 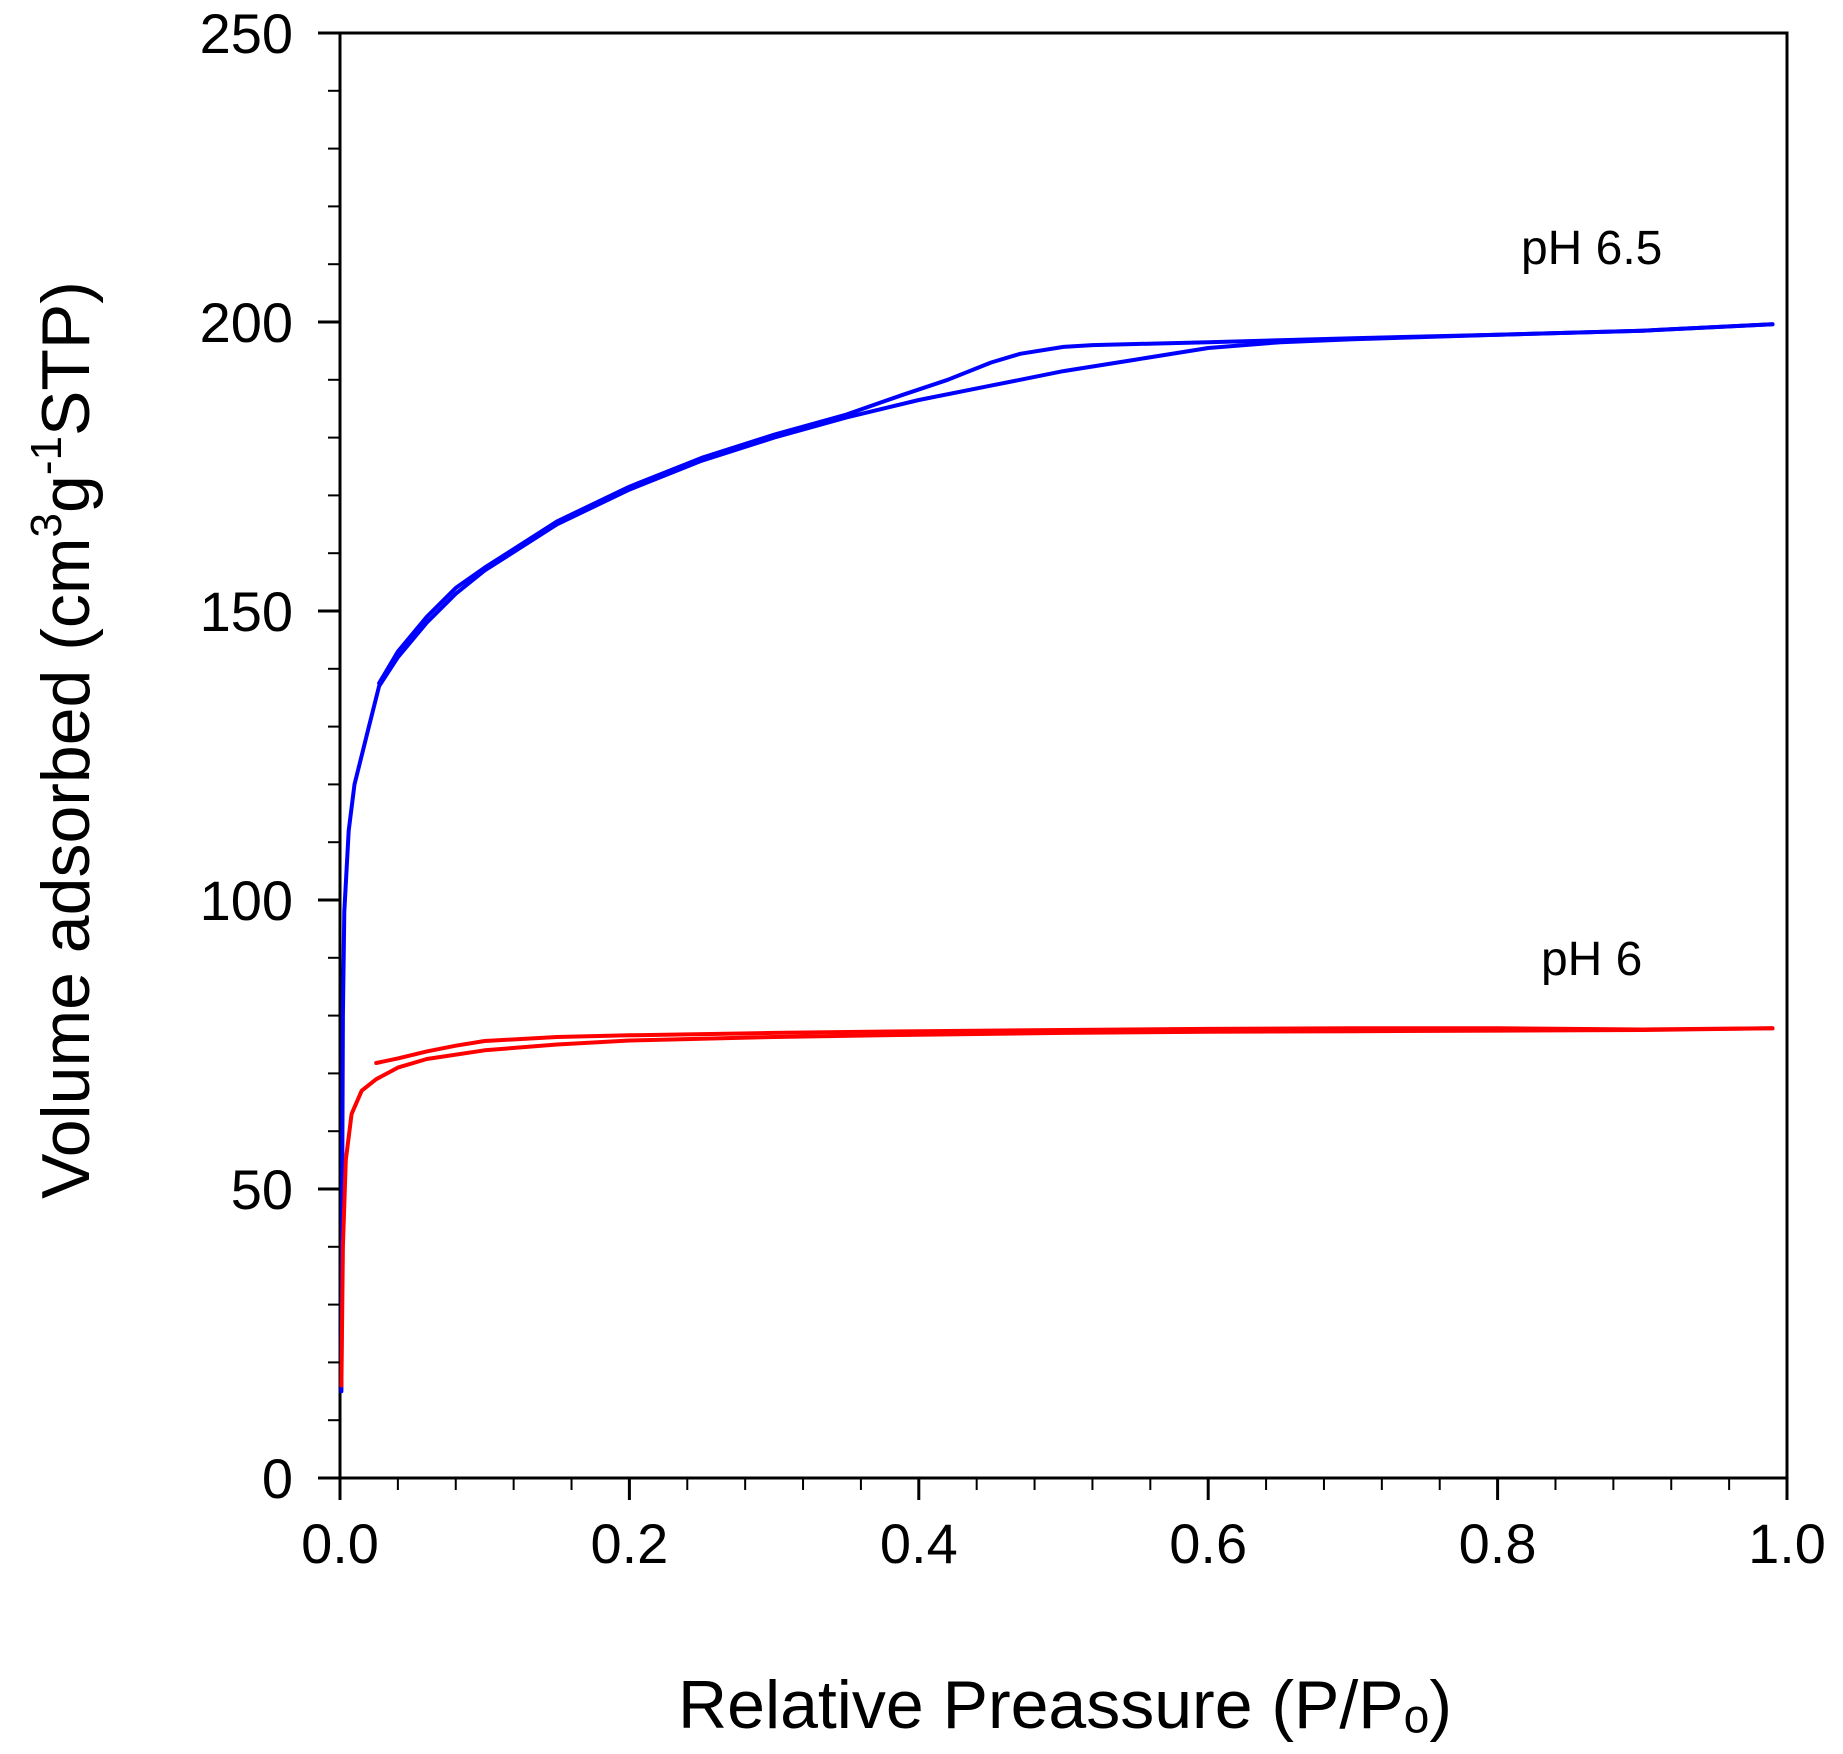 What do you see at coordinates (1074, 1045) in the screenshot?
I see `series-ph-6-desorption-line` at bounding box center [1074, 1045].